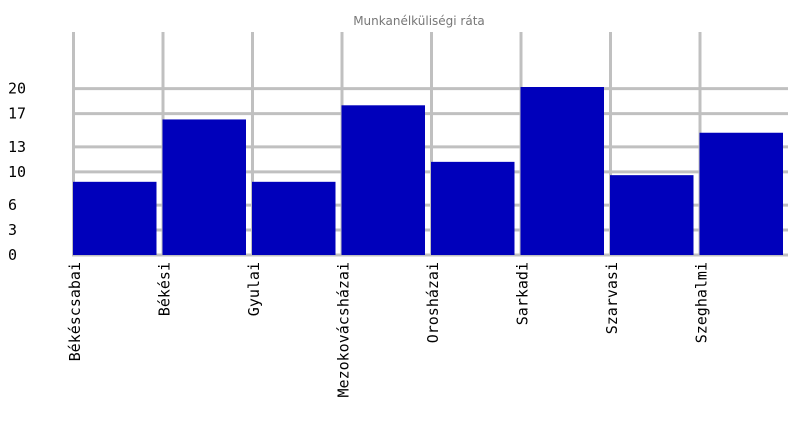  I want to click on y-axis-ticks: 0 3 6 10 13 17 20, so click(17, 172).